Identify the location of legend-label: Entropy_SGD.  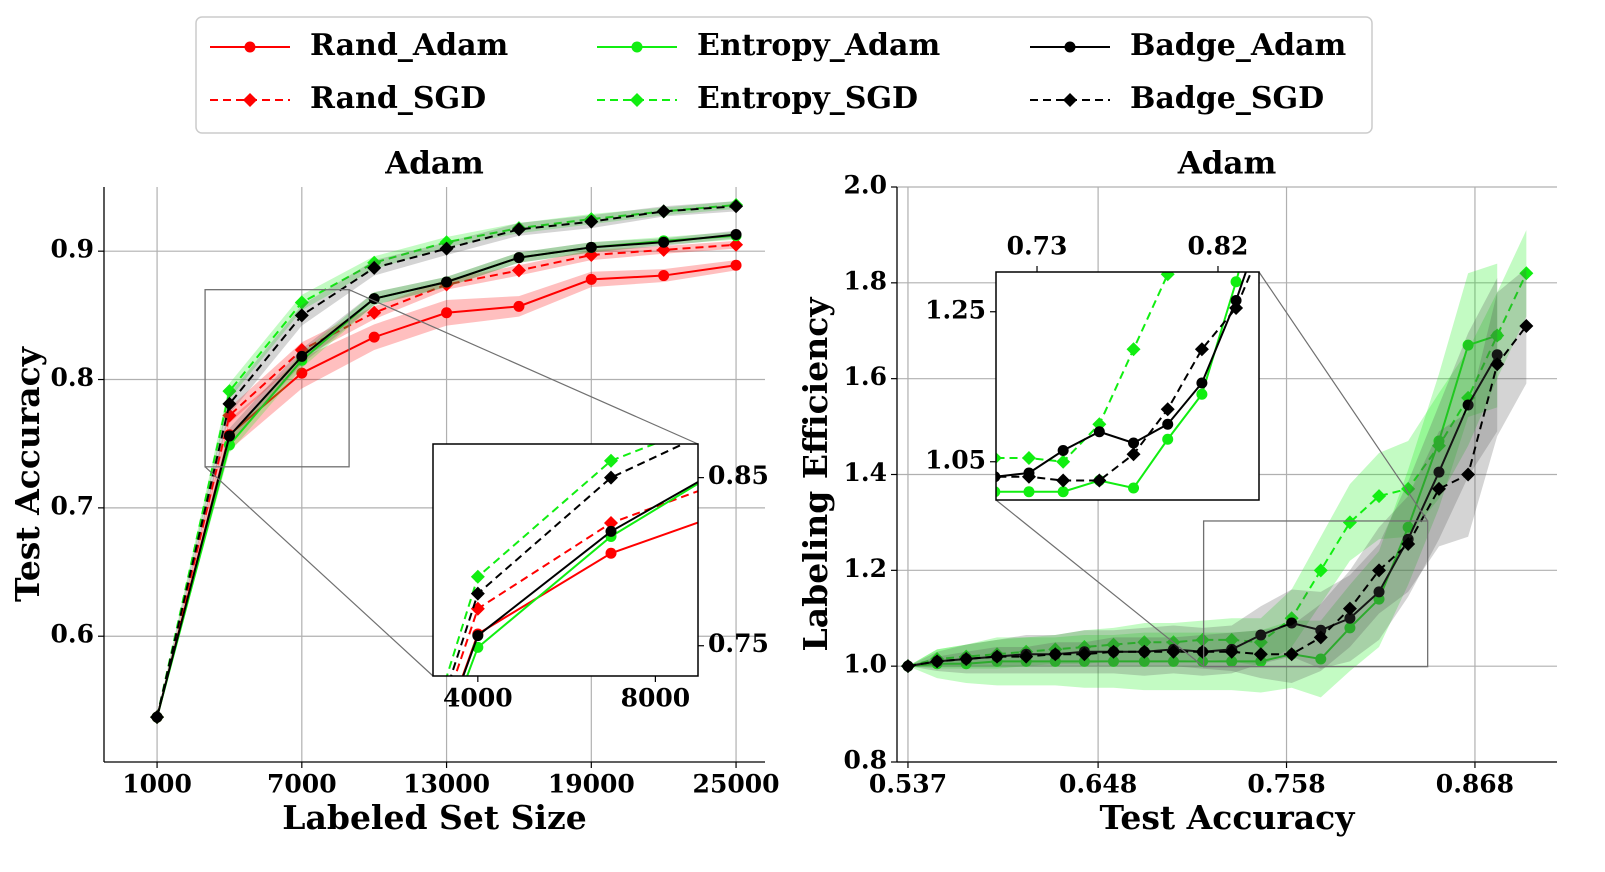
(807, 98).